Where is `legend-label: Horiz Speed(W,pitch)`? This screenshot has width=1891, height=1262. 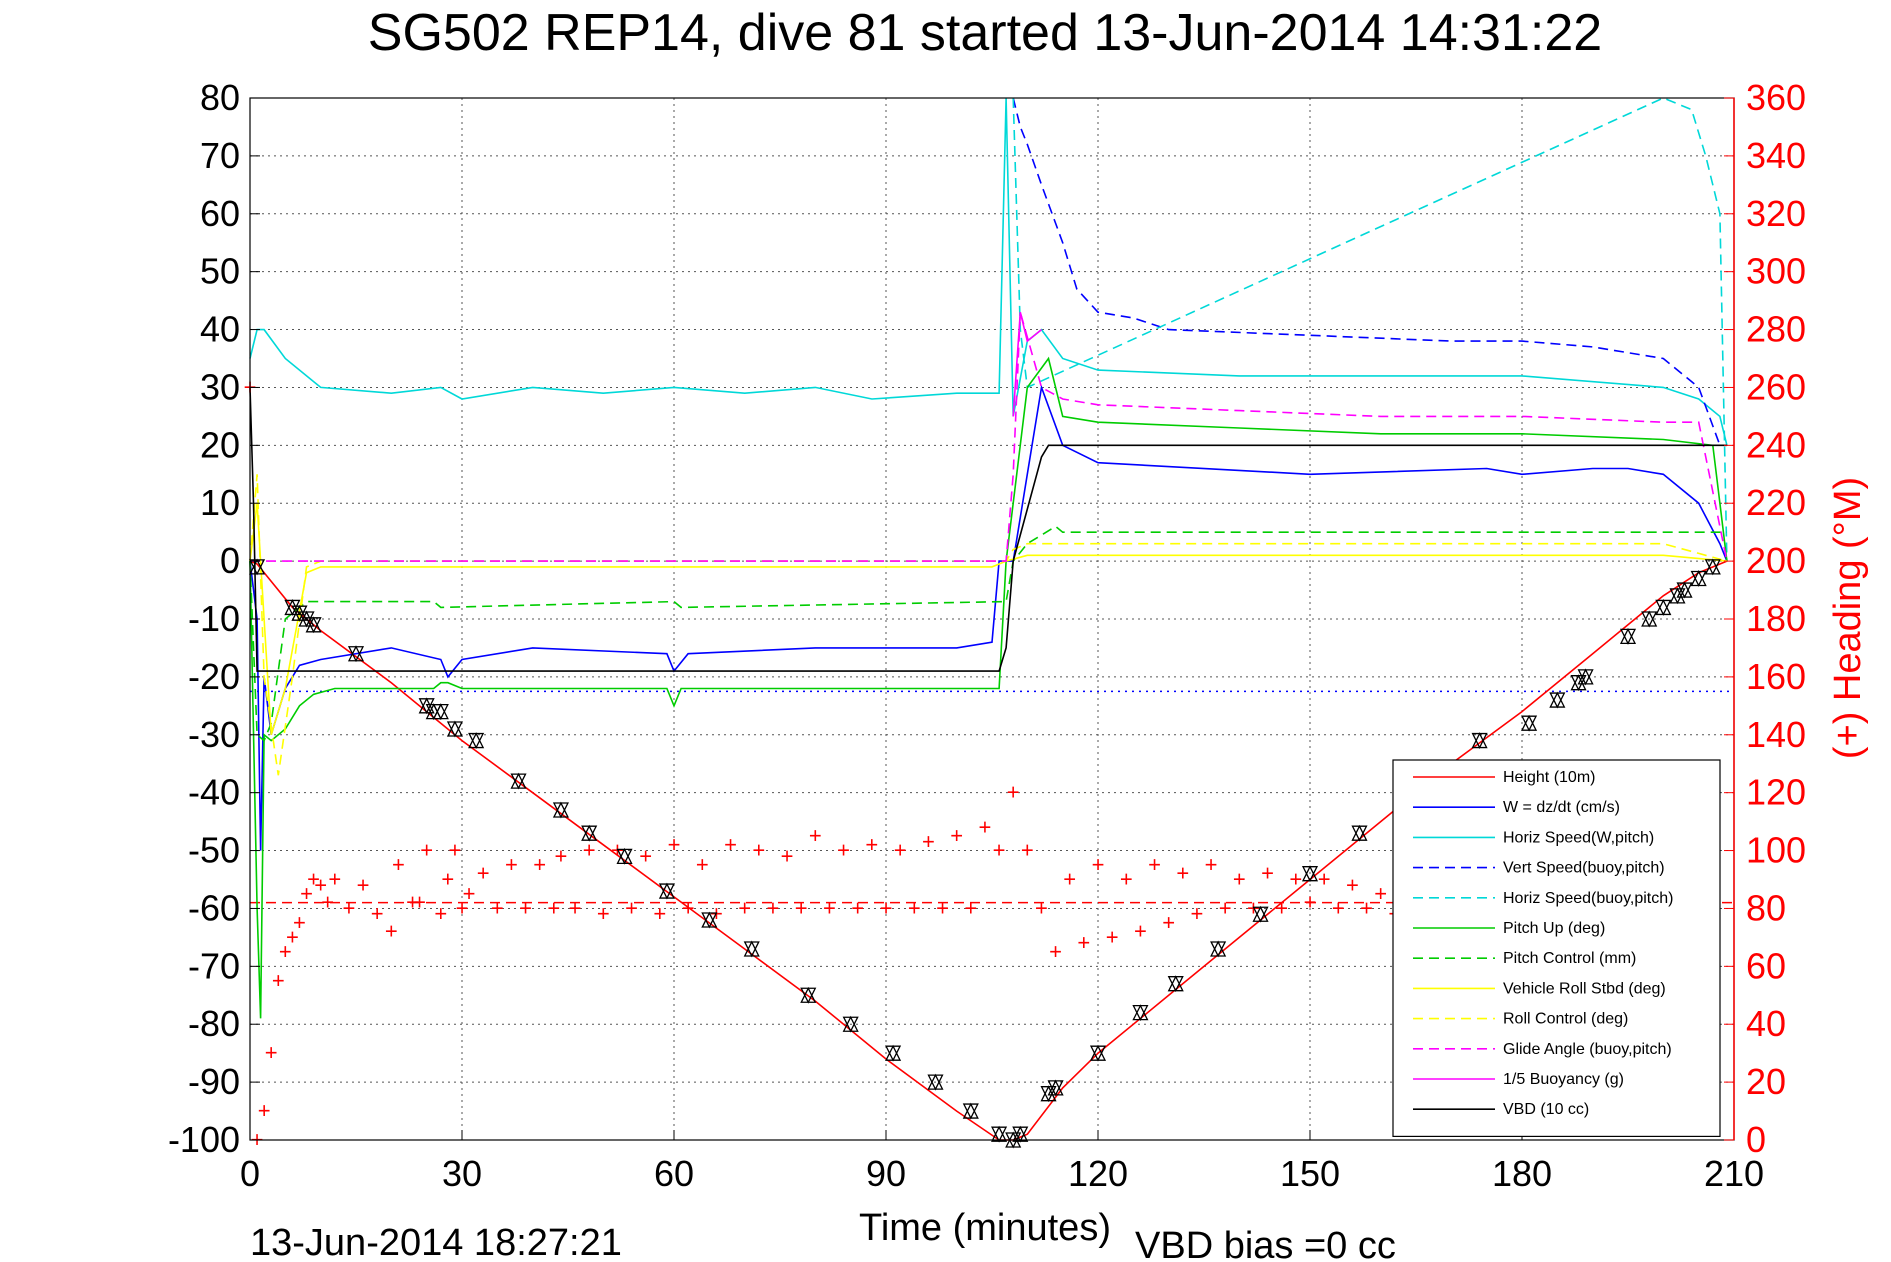 legend-label: Horiz Speed(W,pitch) is located at coordinates (1578, 837).